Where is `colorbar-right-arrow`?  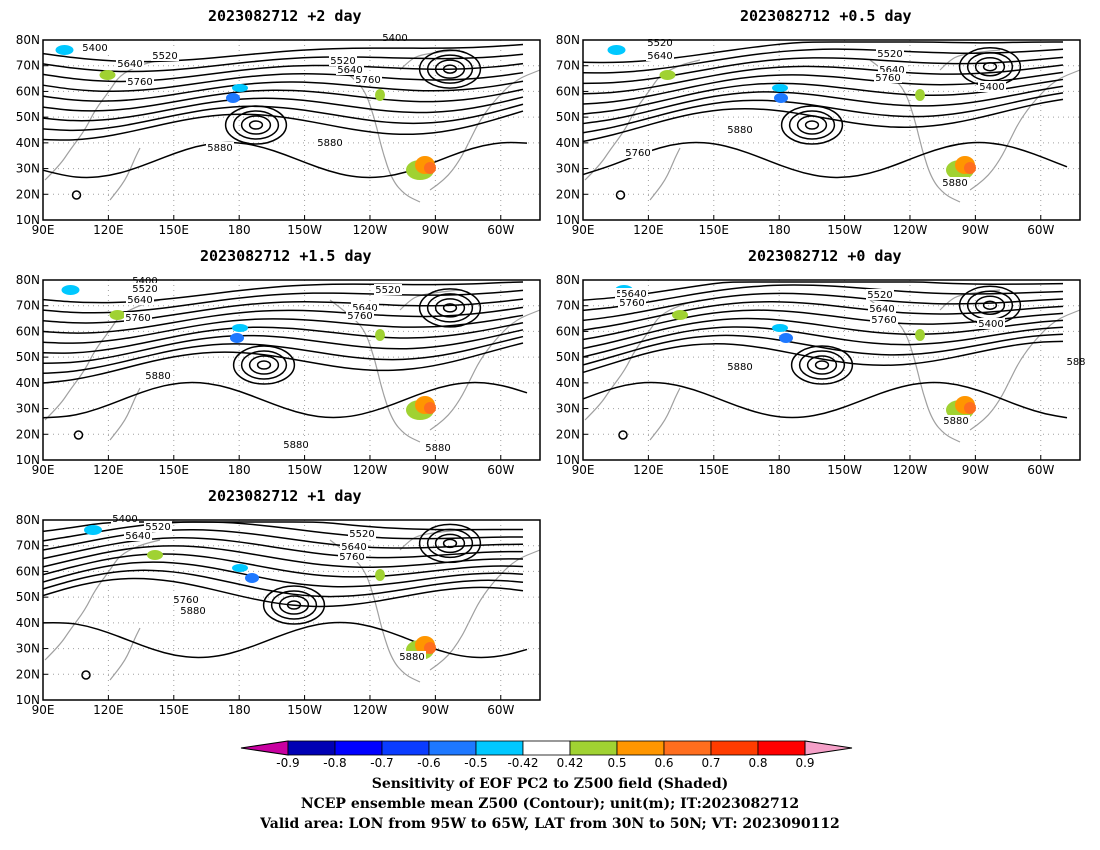 colorbar-right-arrow is located at coordinates (828, 748).